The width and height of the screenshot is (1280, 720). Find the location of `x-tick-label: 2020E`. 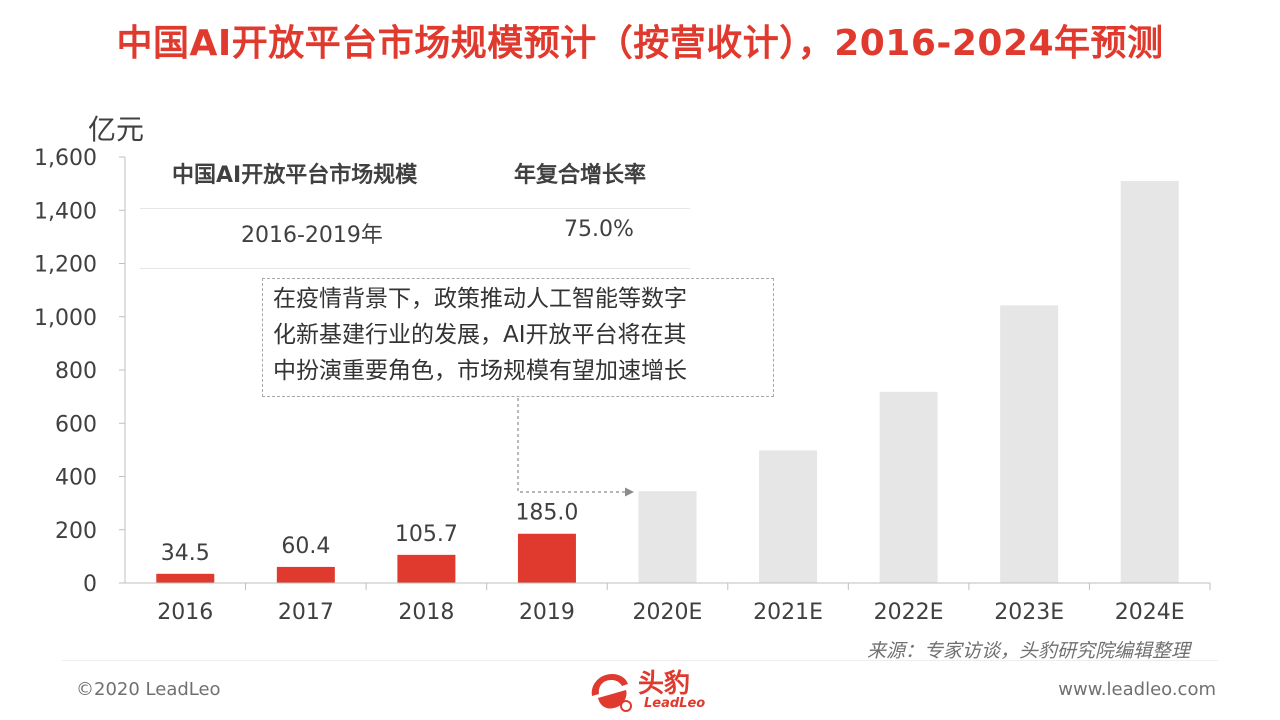

x-tick-label: 2020E is located at coordinates (668, 612).